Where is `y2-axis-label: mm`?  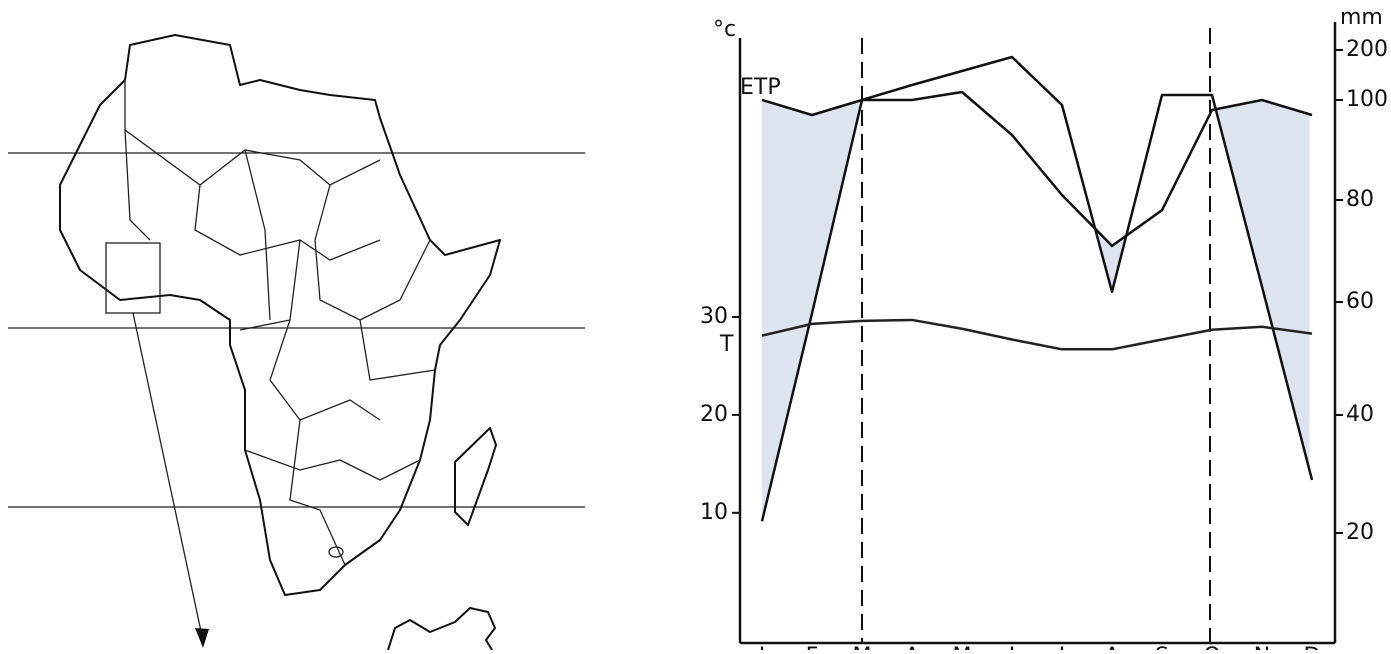
y2-axis-label: mm is located at coordinates (1361, 17).